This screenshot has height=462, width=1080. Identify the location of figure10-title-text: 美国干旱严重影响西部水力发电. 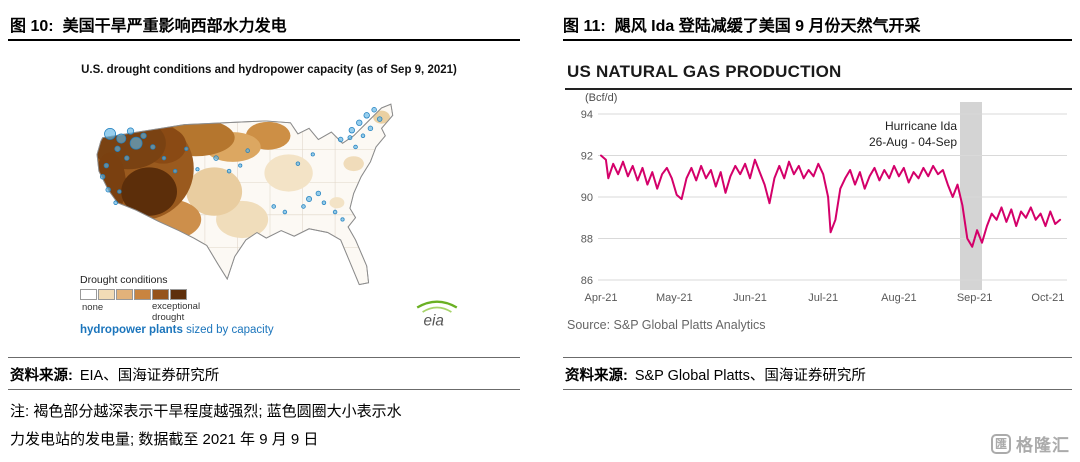
(174, 26).